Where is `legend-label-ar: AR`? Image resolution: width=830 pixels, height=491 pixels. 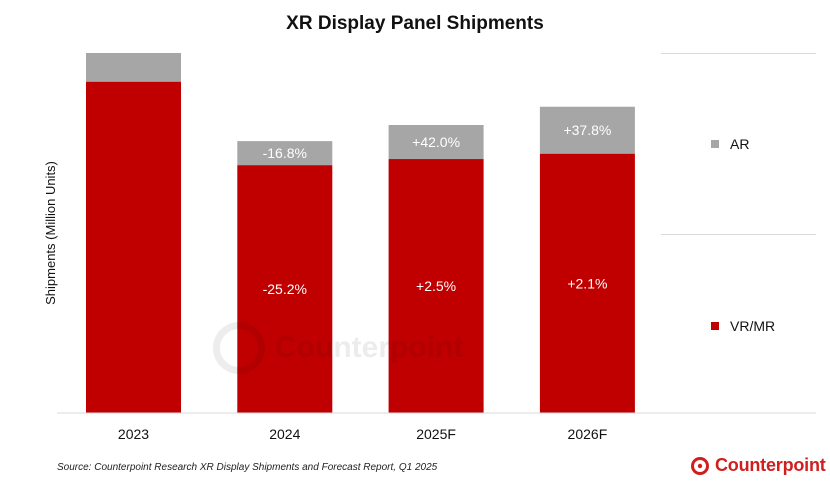 legend-label-ar: AR is located at coordinates (740, 144).